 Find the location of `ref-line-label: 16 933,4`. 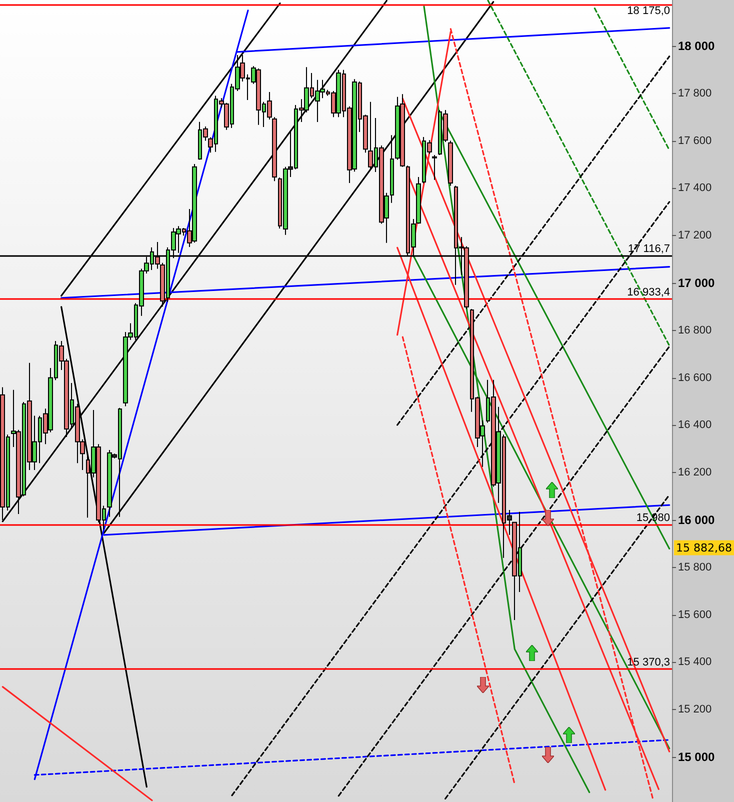

ref-line-label: 16 933,4 is located at coordinates (648, 292).